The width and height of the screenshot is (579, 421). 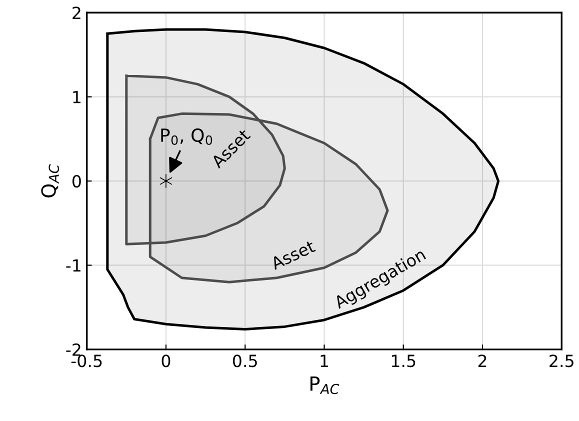 What do you see at coordinates (325, 385) in the screenshot?
I see `x-axis-title: P$_{AC}$` at bounding box center [325, 385].